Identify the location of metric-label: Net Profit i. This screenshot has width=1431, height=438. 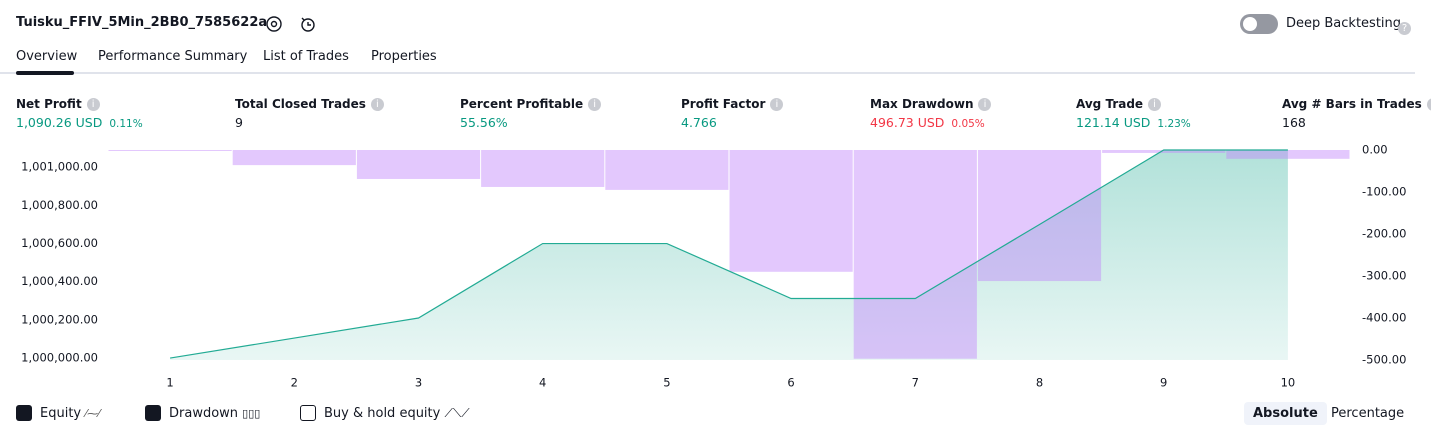
(58, 102).